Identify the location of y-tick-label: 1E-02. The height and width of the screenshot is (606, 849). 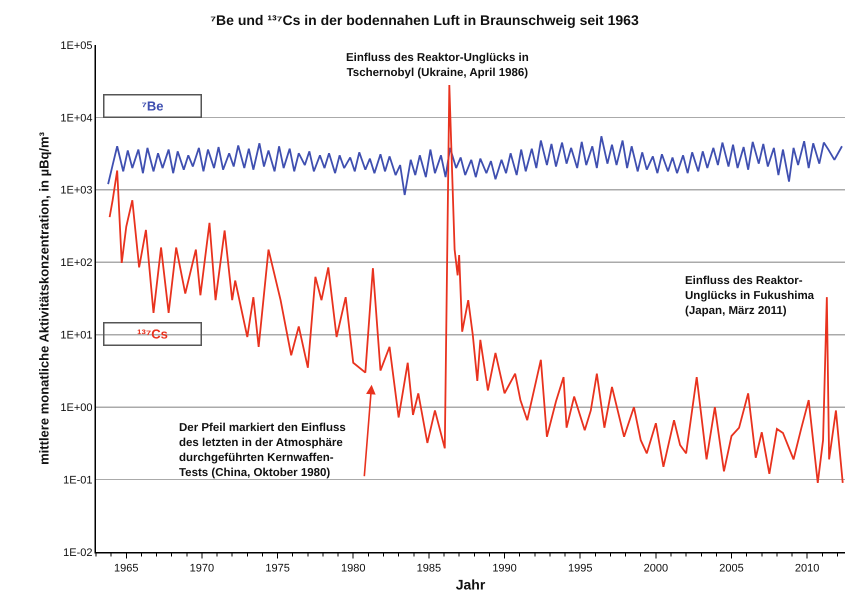
(77, 552).